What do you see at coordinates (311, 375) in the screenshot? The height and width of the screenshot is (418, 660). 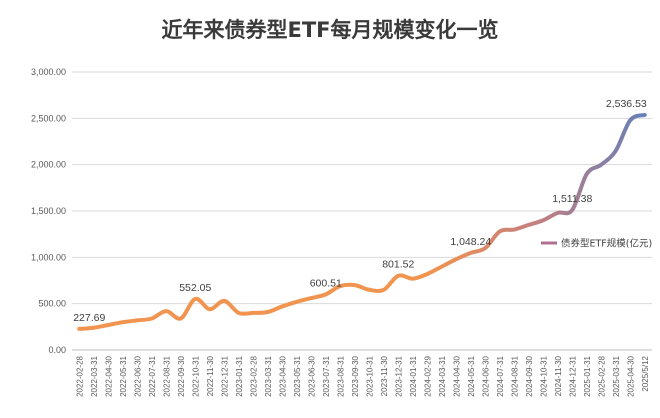 I see `x-tick-label: 2023-06-30` at bounding box center [311, 375].